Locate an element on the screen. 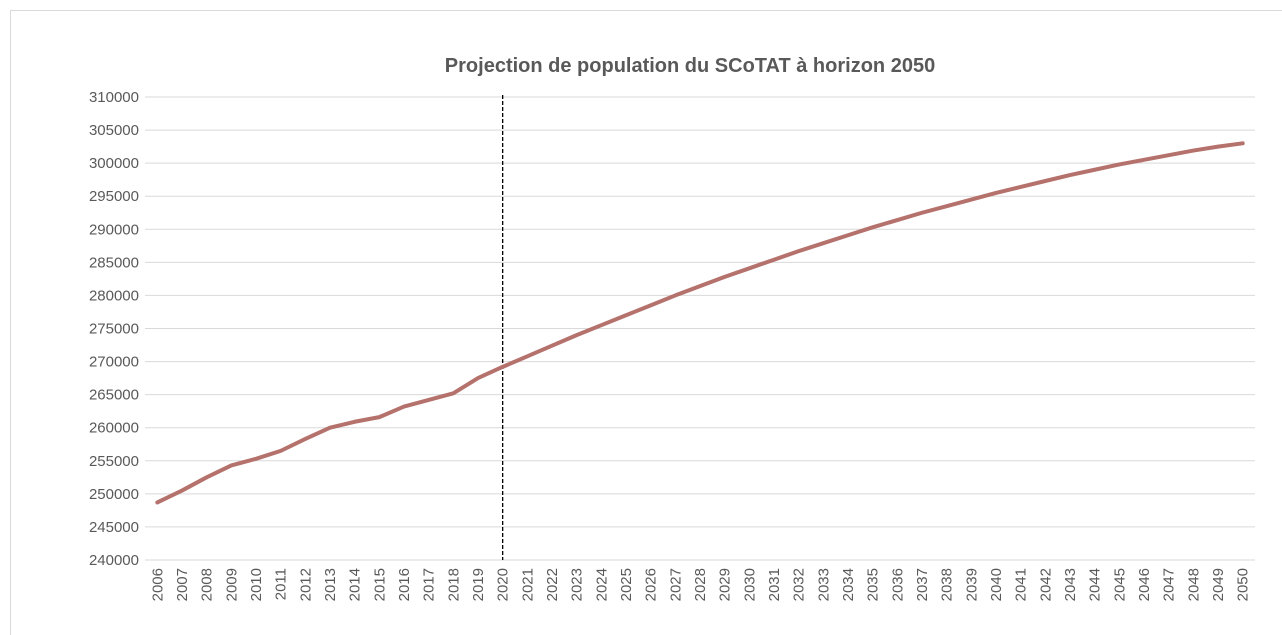 This screenshot has height=635, width=1282. x-tick-label: 2015 is located at coordinates (379, 584).